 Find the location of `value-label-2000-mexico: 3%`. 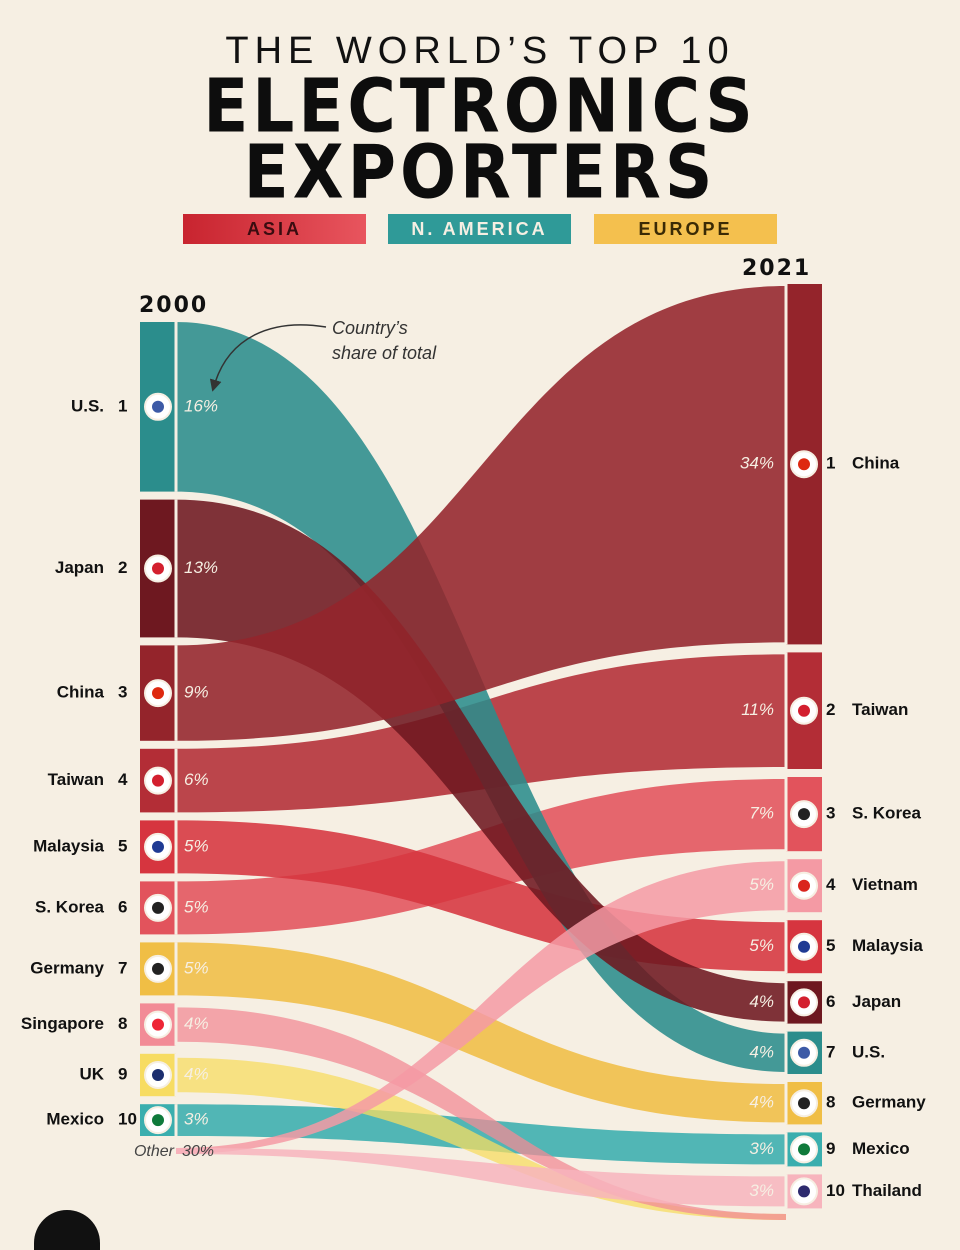

value-label-2000-mexico: 3% is located at coordinates (196, 1119).